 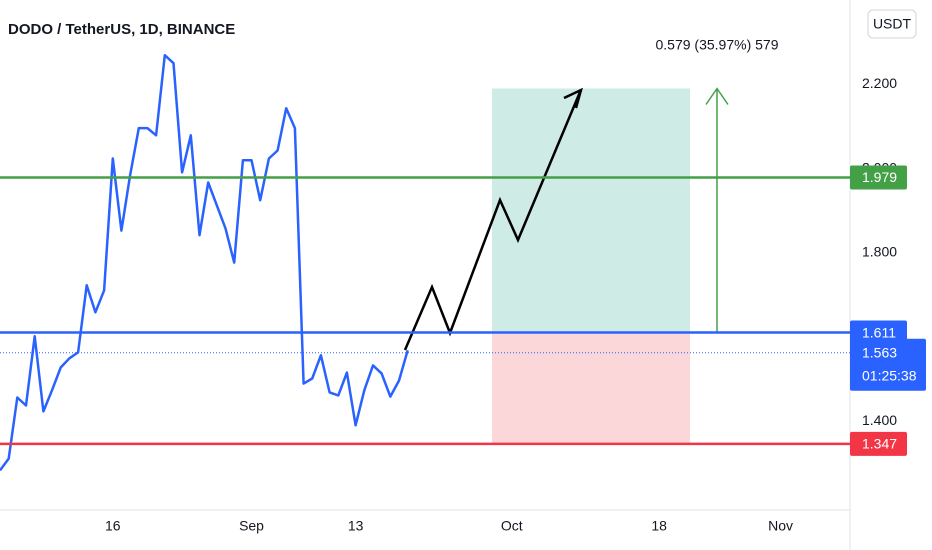 What do you see at coordinates (659, 526) in the screenshot?
I see `x-tick-label: 18` at bounding box center [659, 526].